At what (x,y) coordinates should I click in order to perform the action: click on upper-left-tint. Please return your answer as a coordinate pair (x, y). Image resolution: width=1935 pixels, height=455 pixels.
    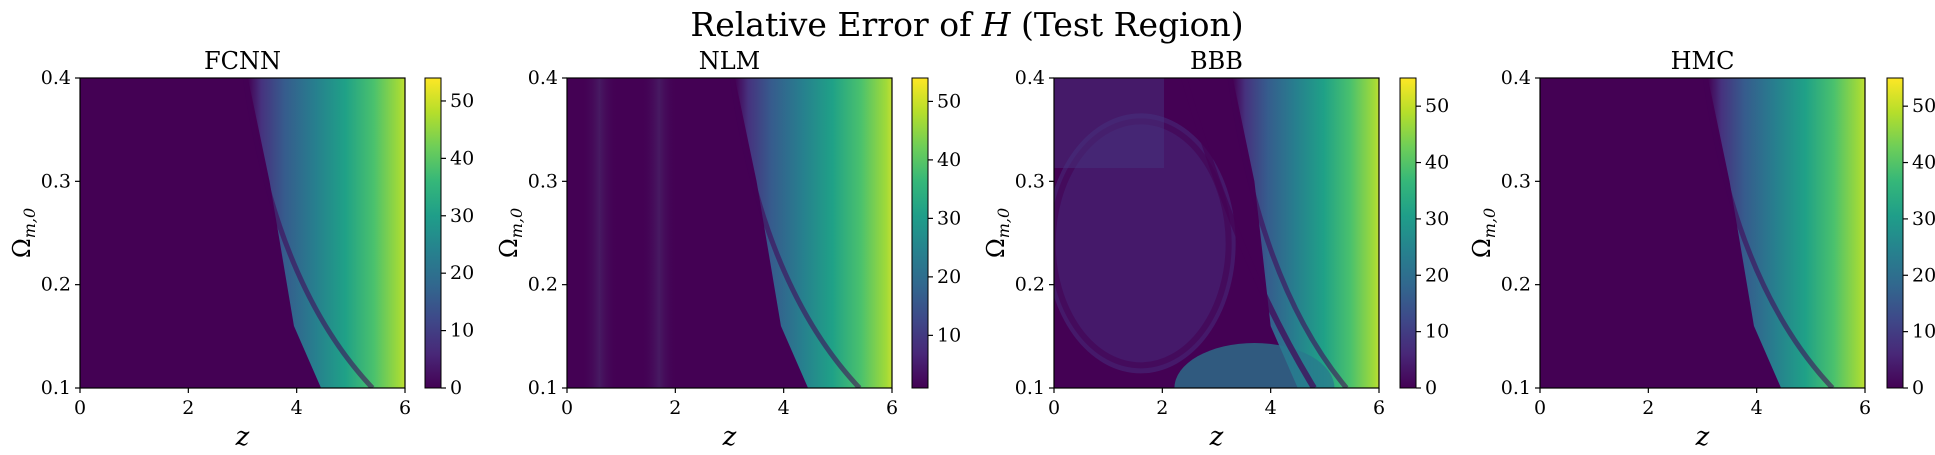
    Looking at the image, I should click on (1109, 123).